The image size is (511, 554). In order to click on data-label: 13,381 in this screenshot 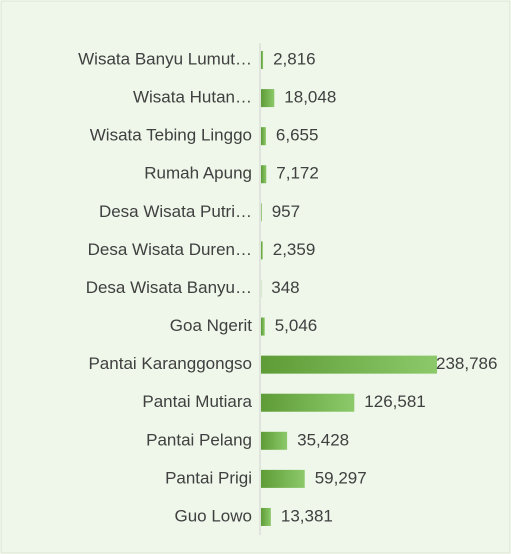, I will do `click(307, 515)`.